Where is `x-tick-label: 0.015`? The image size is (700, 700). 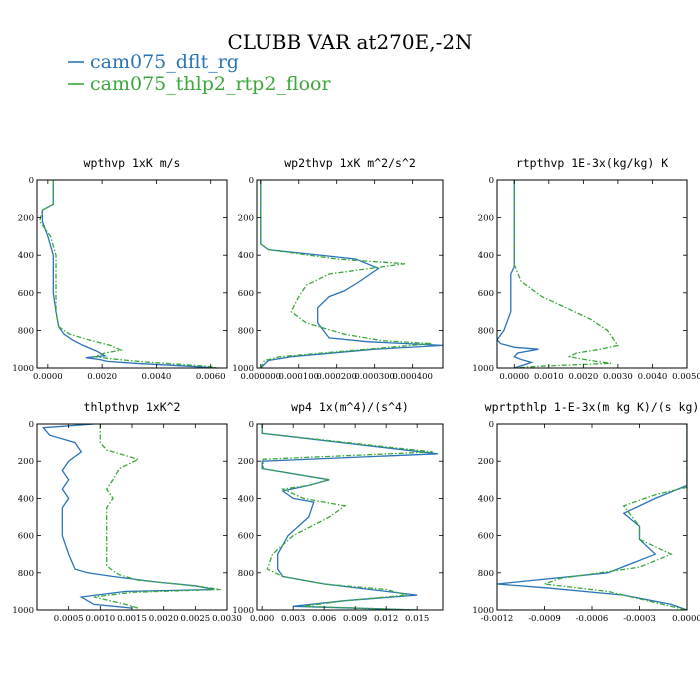
x-tick-label: 0.015 is located at coordinates (417, 619).